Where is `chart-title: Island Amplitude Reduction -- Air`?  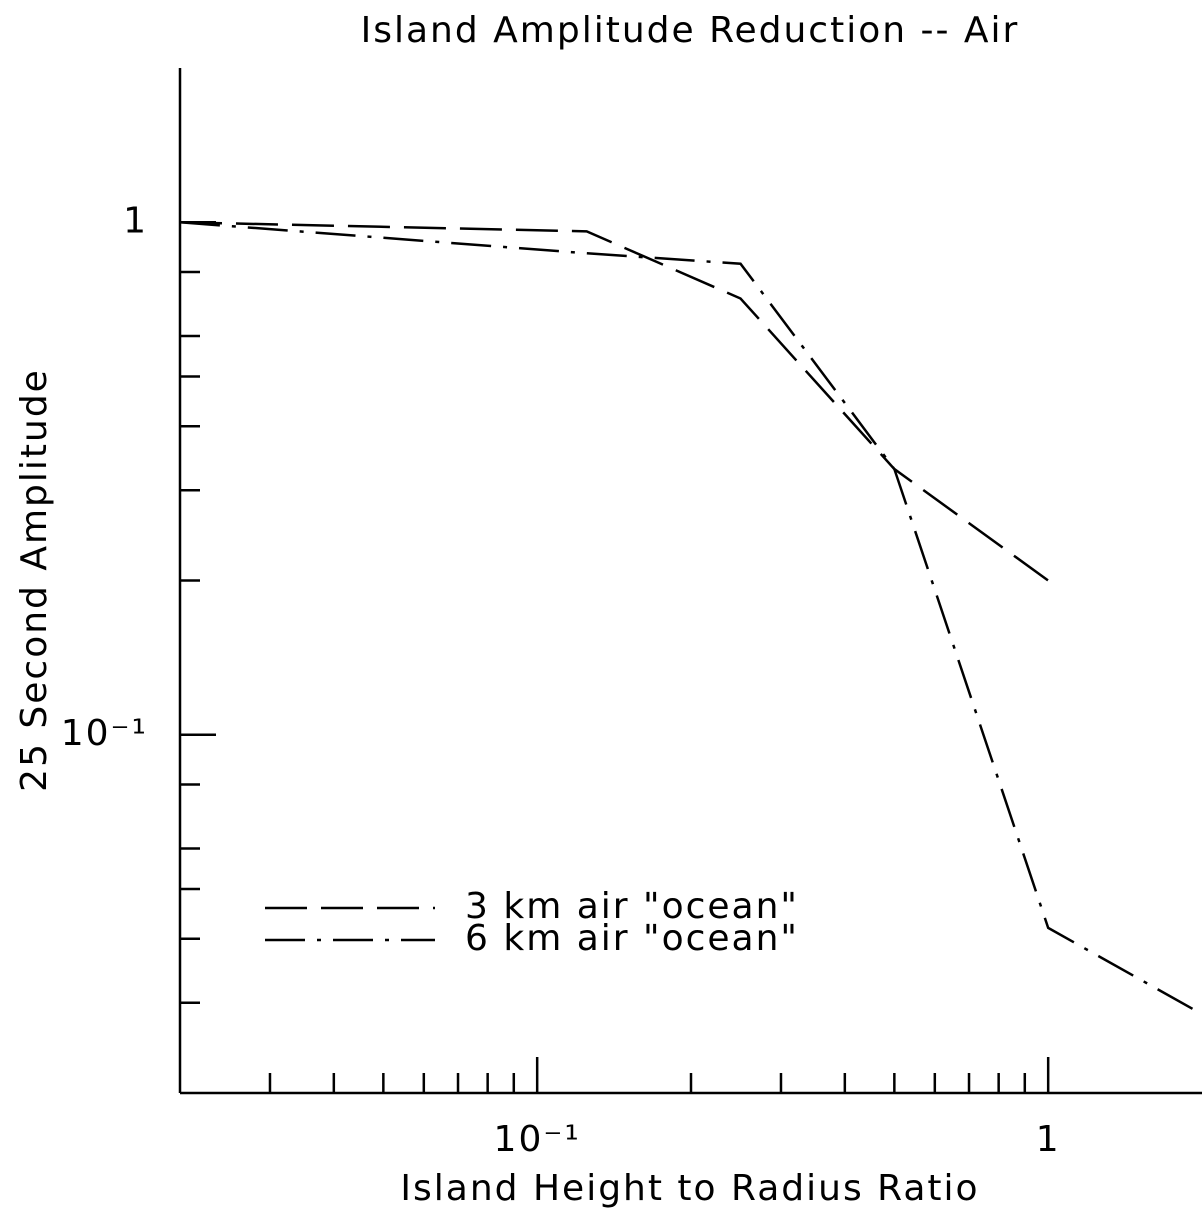 chart-title: Island Amplitude Reduction -- Air is located at coordinates (690, 30).